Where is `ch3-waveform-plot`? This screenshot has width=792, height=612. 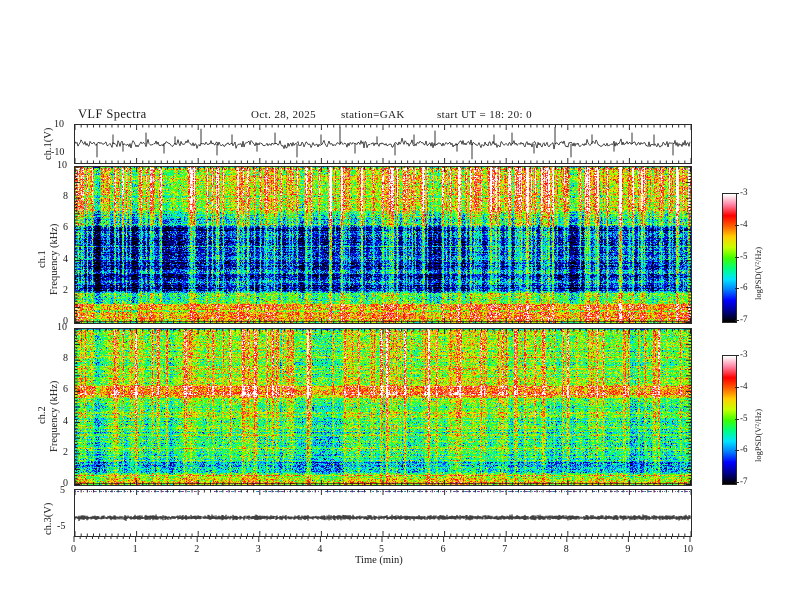
ch3-waveform-plot is located at coordinates (383, 513).